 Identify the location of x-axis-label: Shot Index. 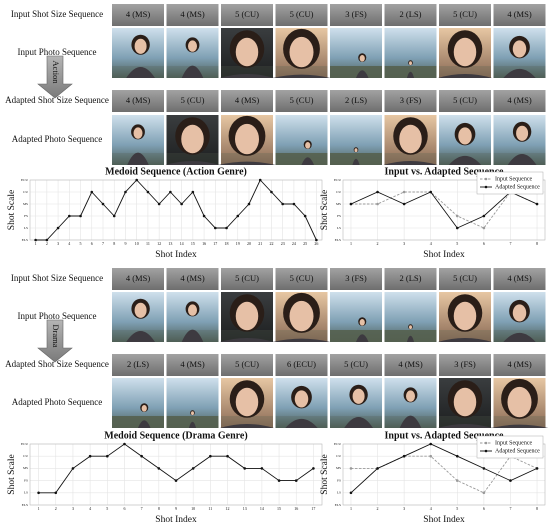
(444, 520).